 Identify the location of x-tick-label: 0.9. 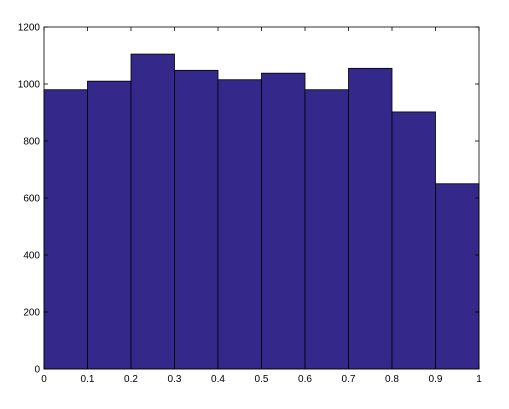
(436, 379).